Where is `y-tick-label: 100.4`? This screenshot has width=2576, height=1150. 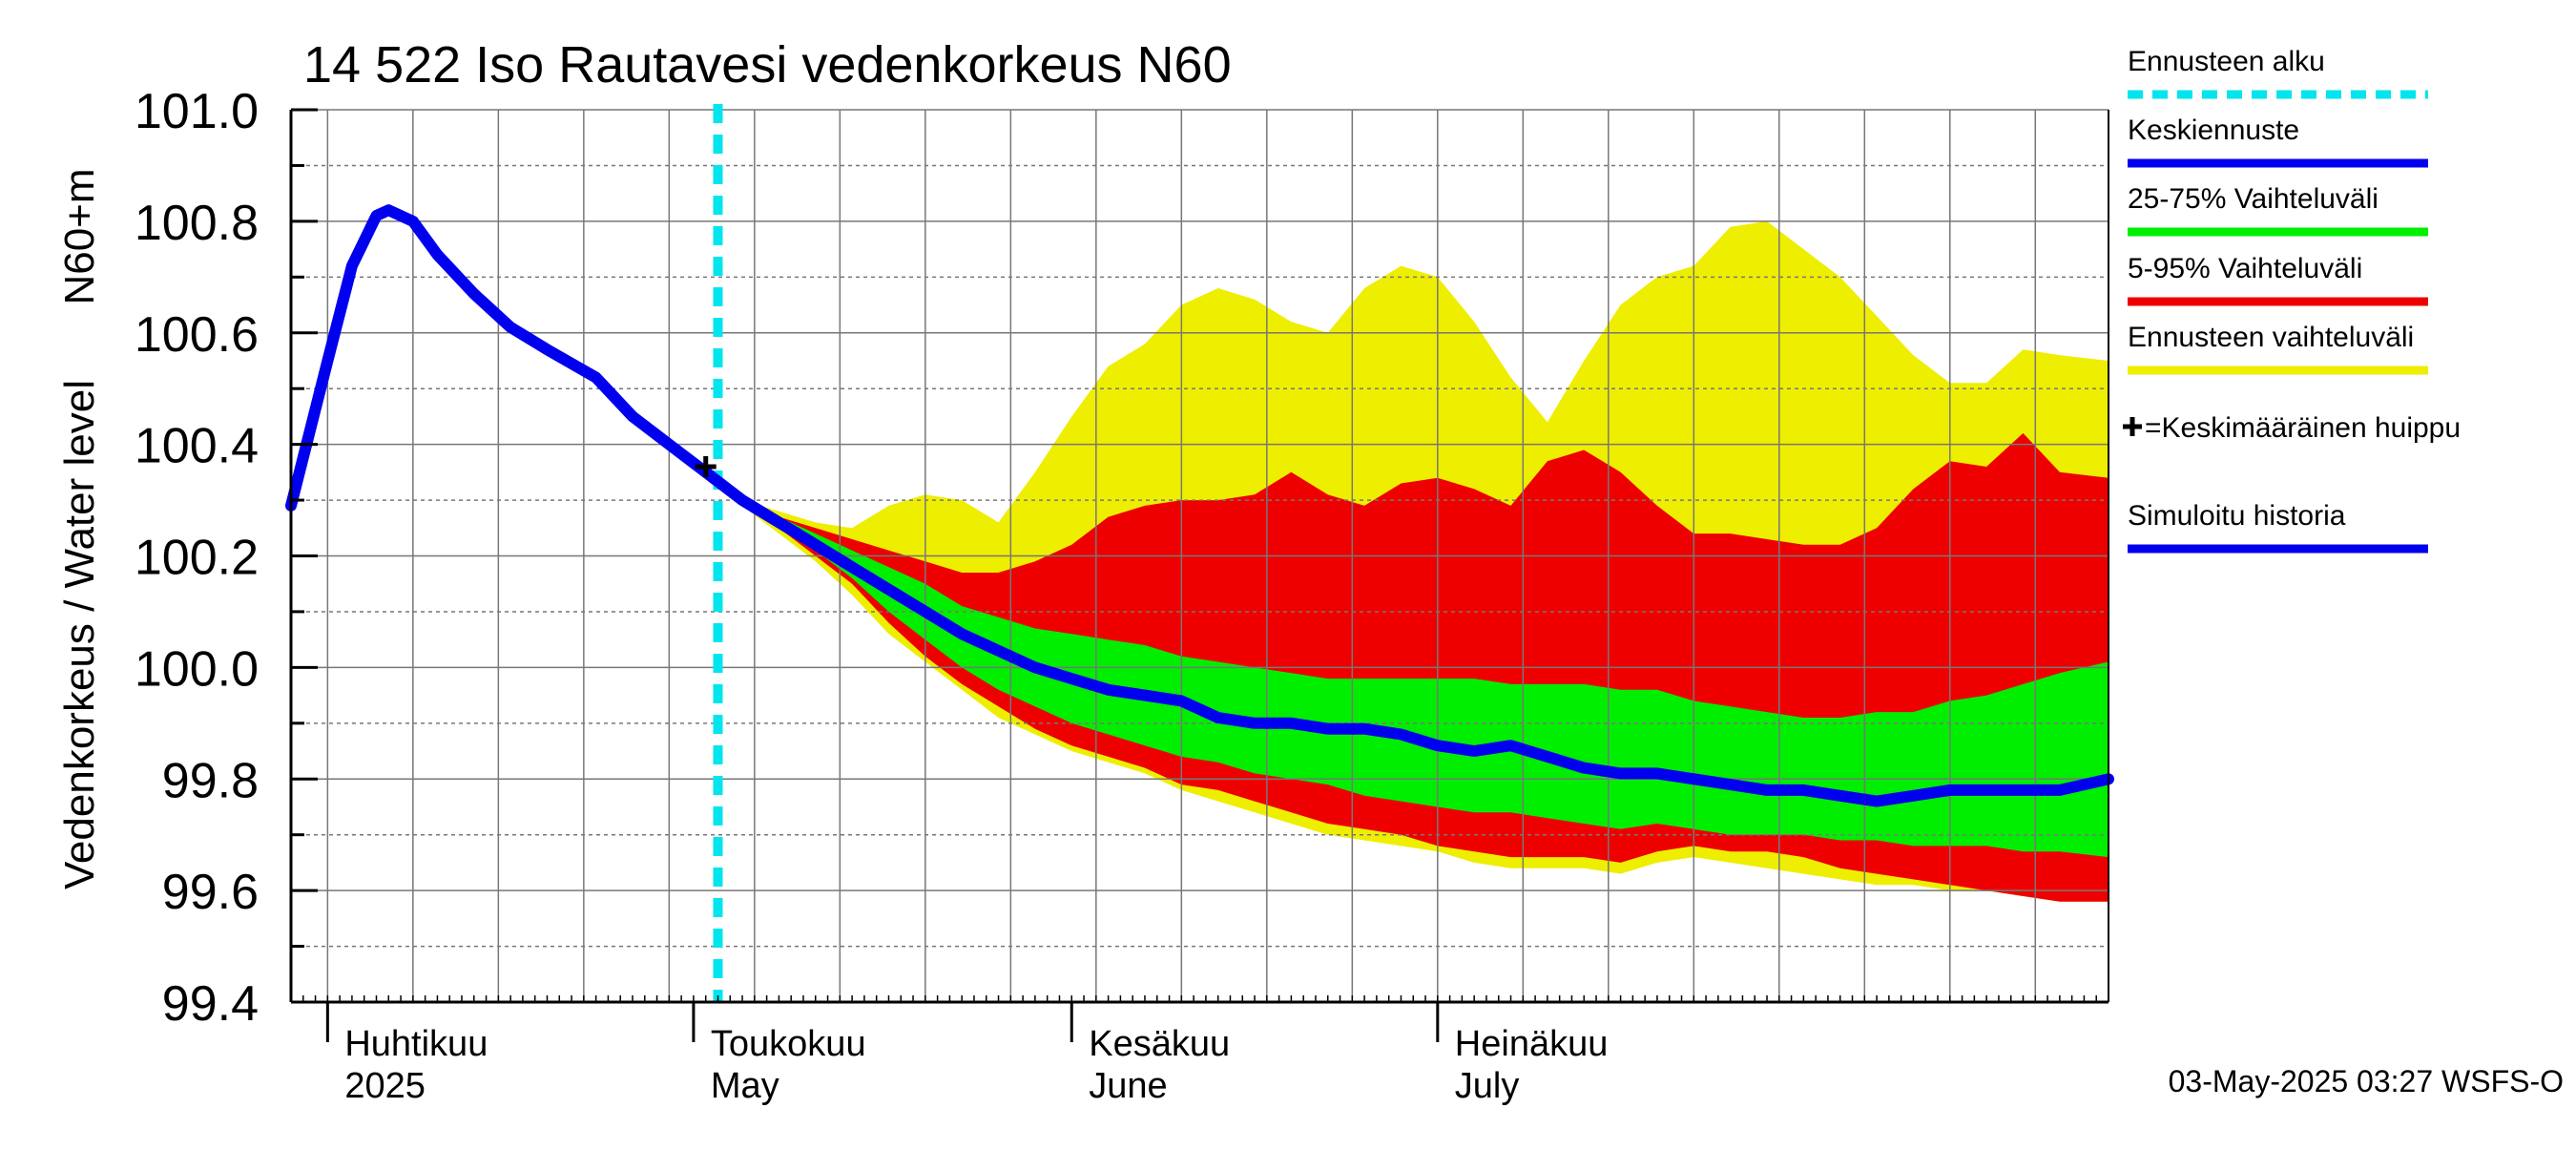 y-tick-label: 100.4 is located at coordinates (197, 446).